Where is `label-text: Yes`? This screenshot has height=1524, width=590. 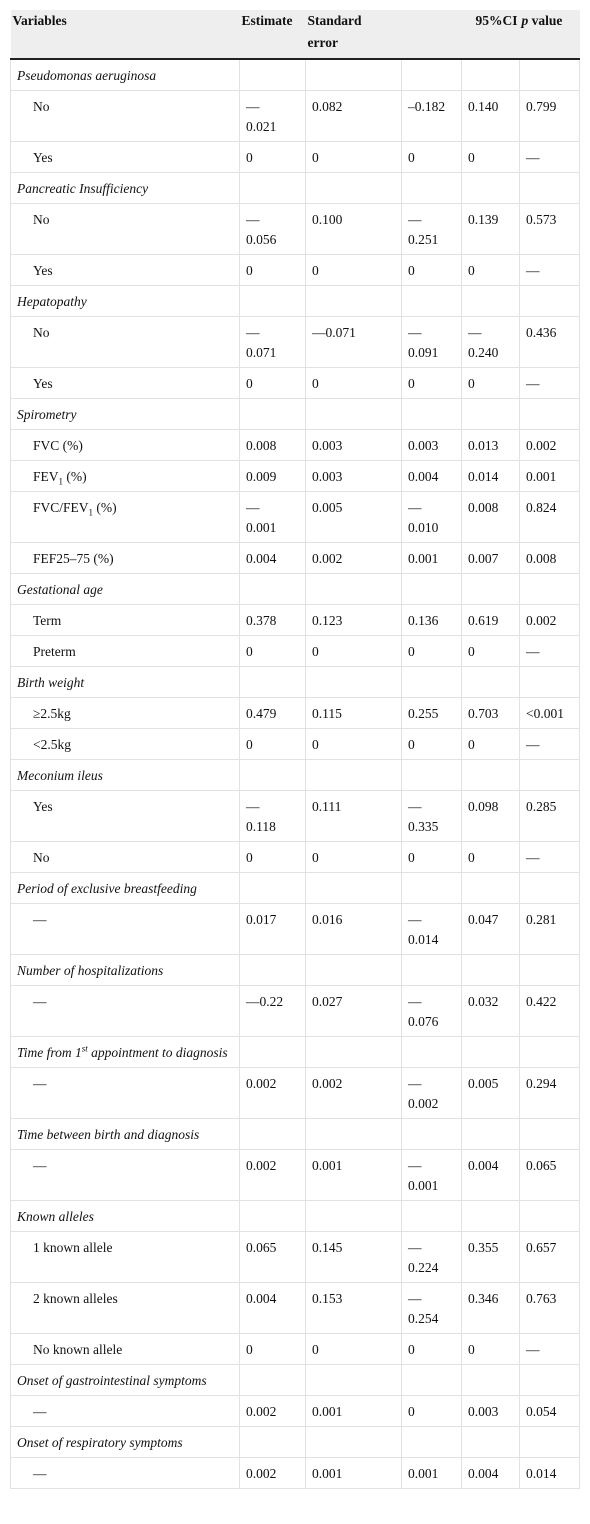 label-text: Yes is located at coordinates (43, 806).